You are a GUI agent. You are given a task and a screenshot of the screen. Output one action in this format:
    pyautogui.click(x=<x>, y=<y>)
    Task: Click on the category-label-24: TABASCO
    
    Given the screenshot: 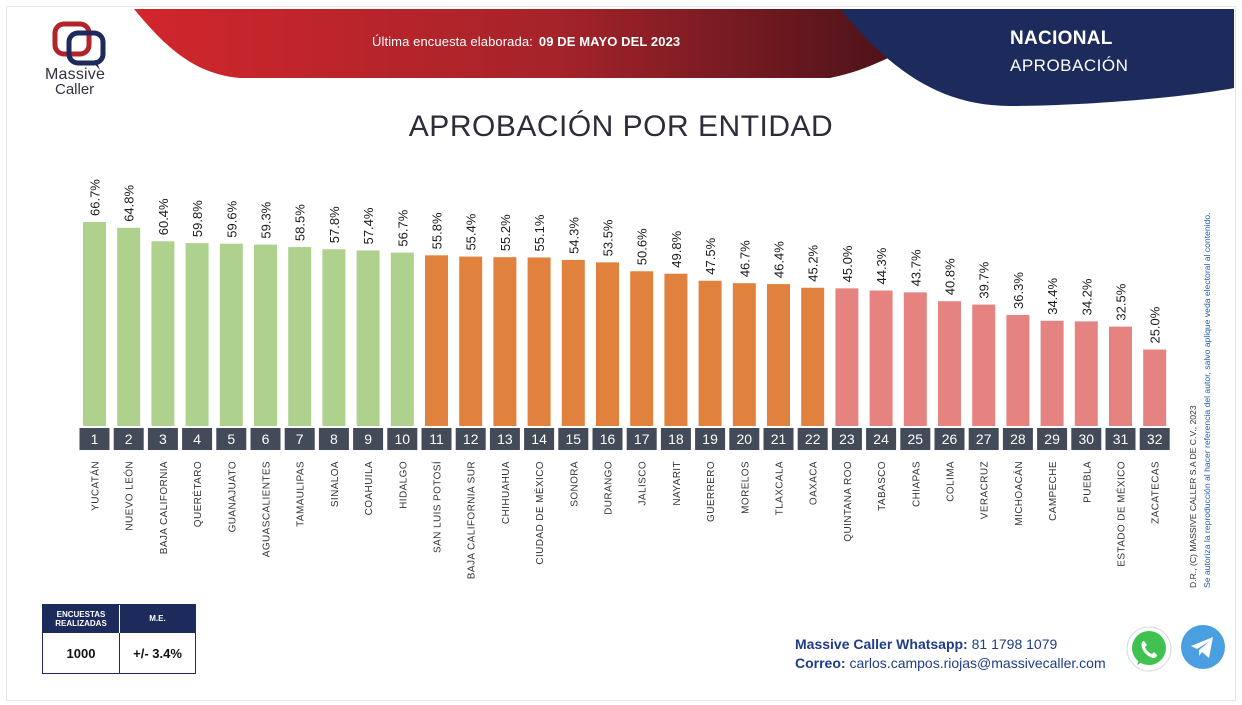 What is the action you would take?
    pyautogui.click(x=882, y=486)
    